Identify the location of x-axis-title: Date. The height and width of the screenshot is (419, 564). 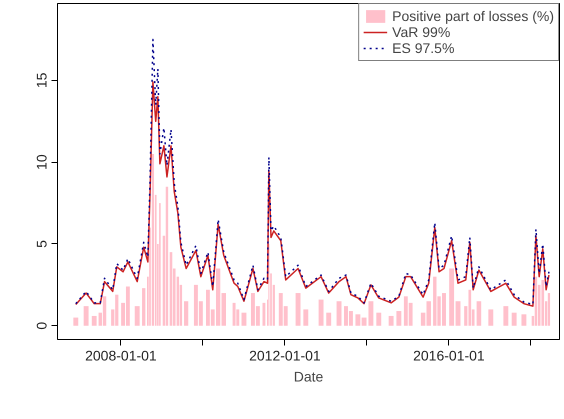
(309, 376).